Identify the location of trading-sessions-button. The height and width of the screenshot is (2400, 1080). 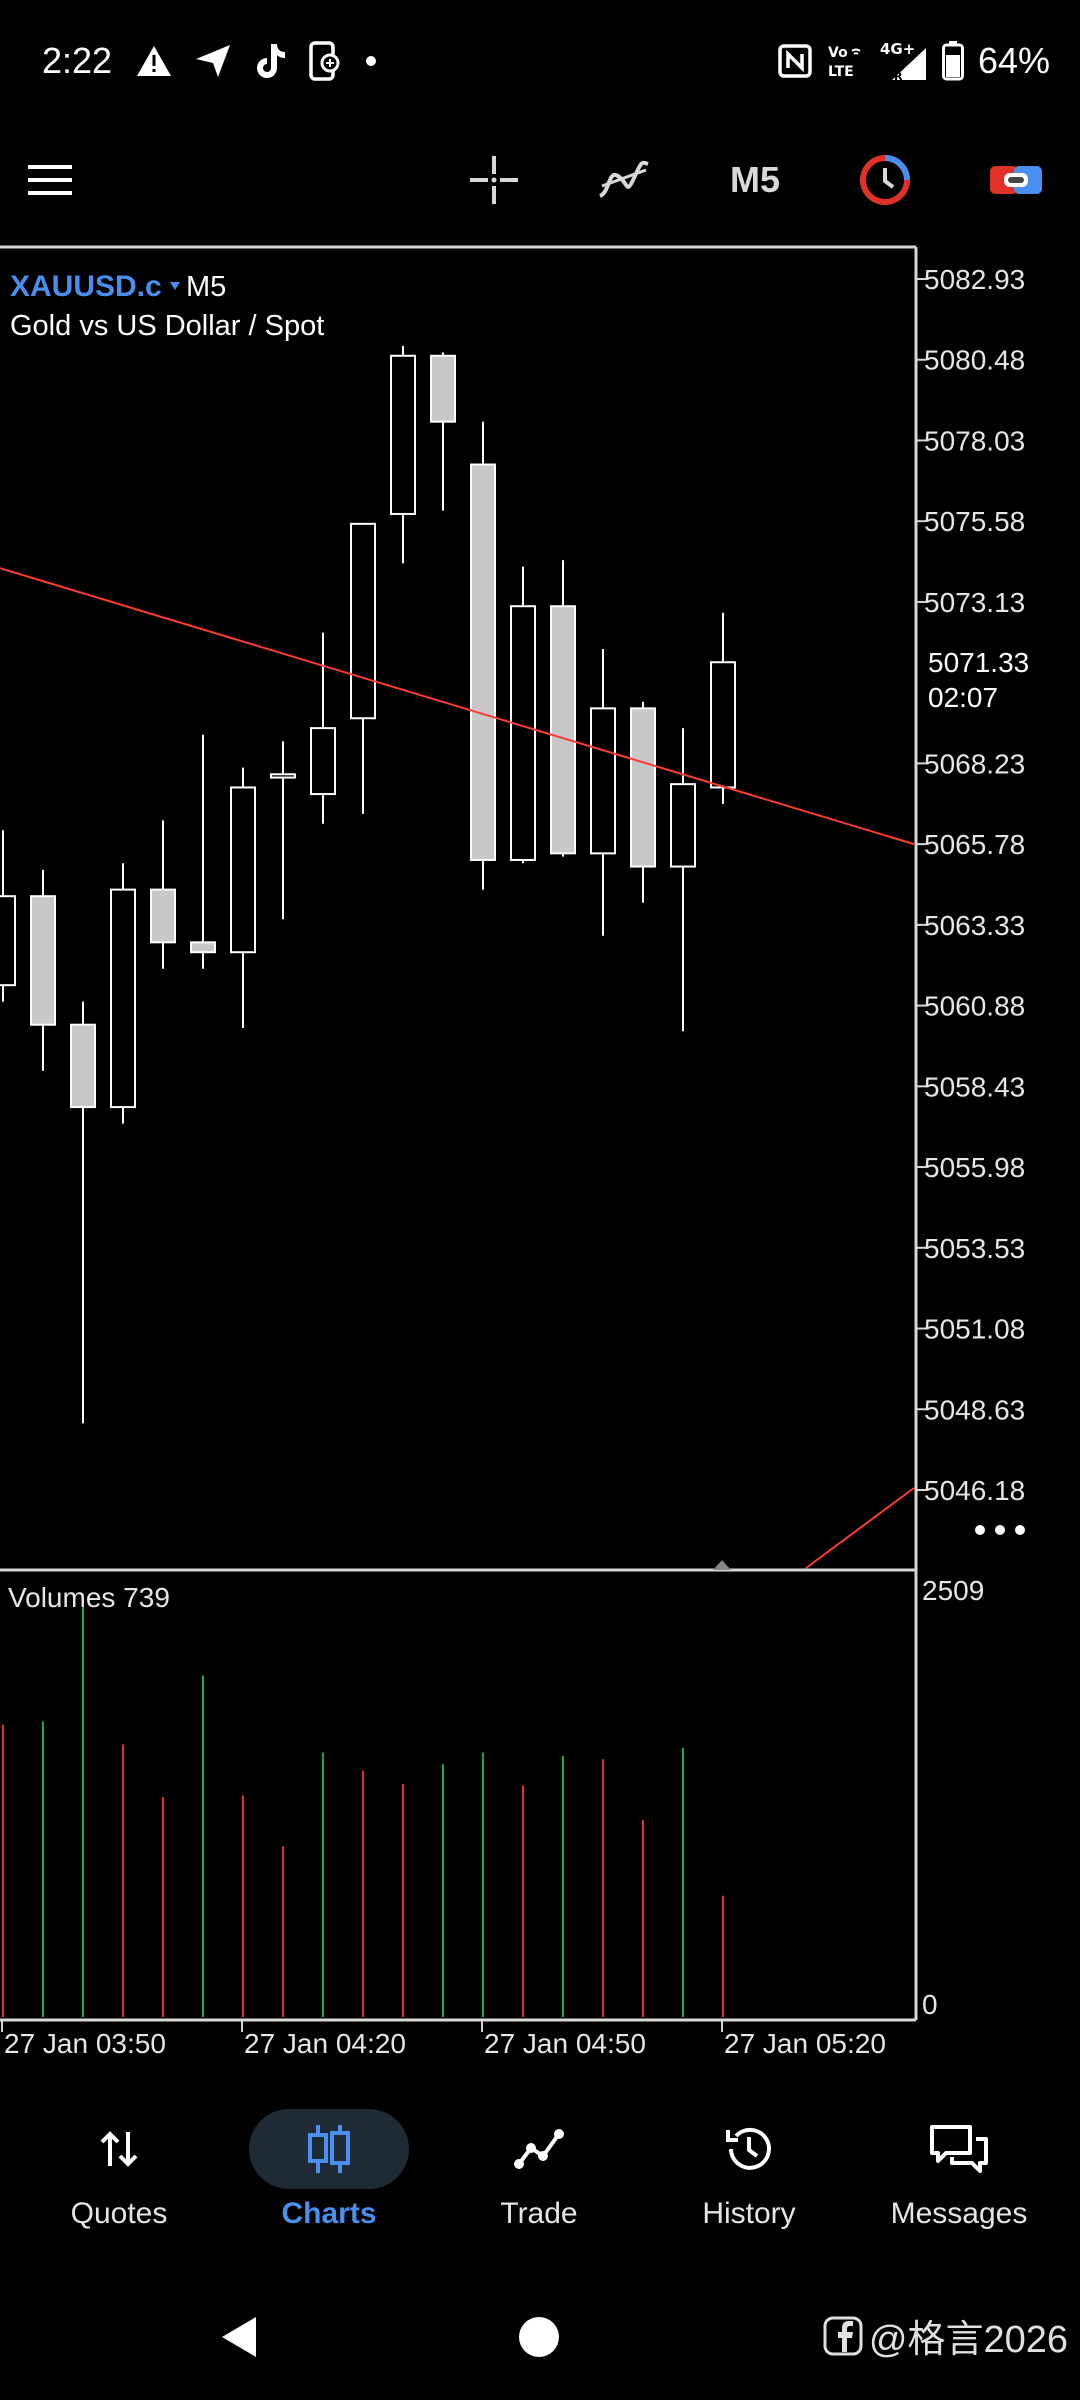
(885, 180).